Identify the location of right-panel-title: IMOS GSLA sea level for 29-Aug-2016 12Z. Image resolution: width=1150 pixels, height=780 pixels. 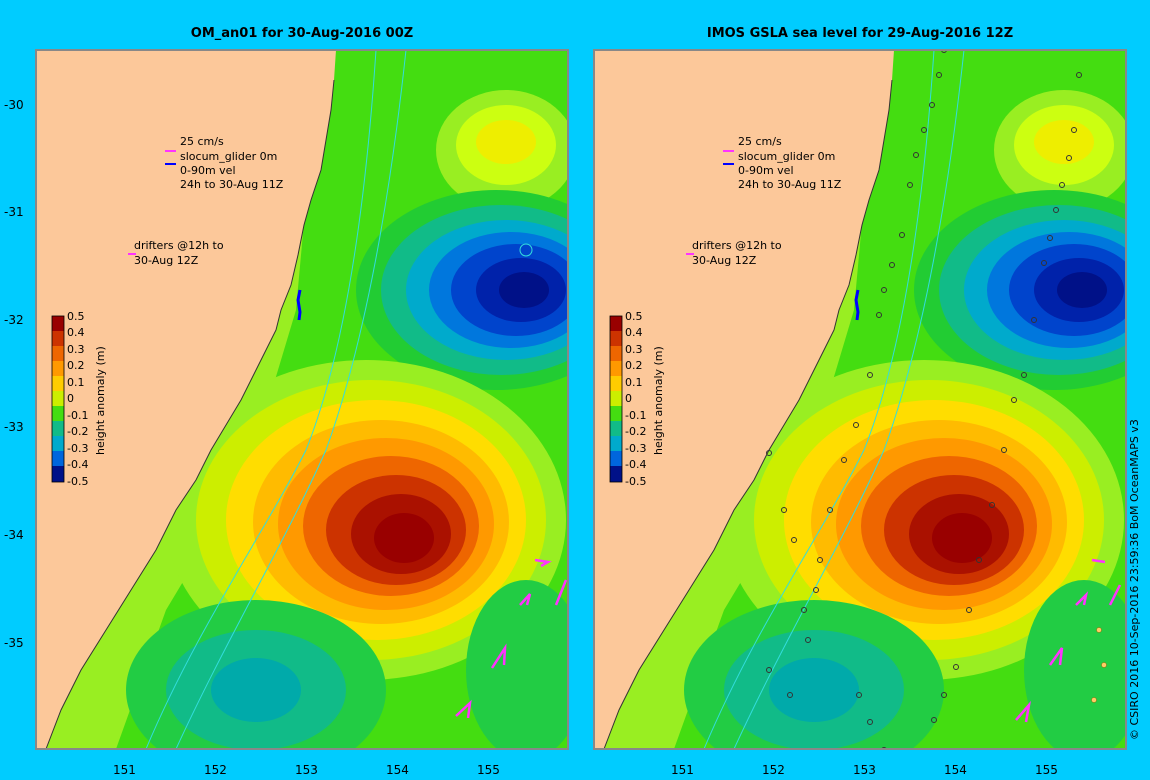
(860, 33).